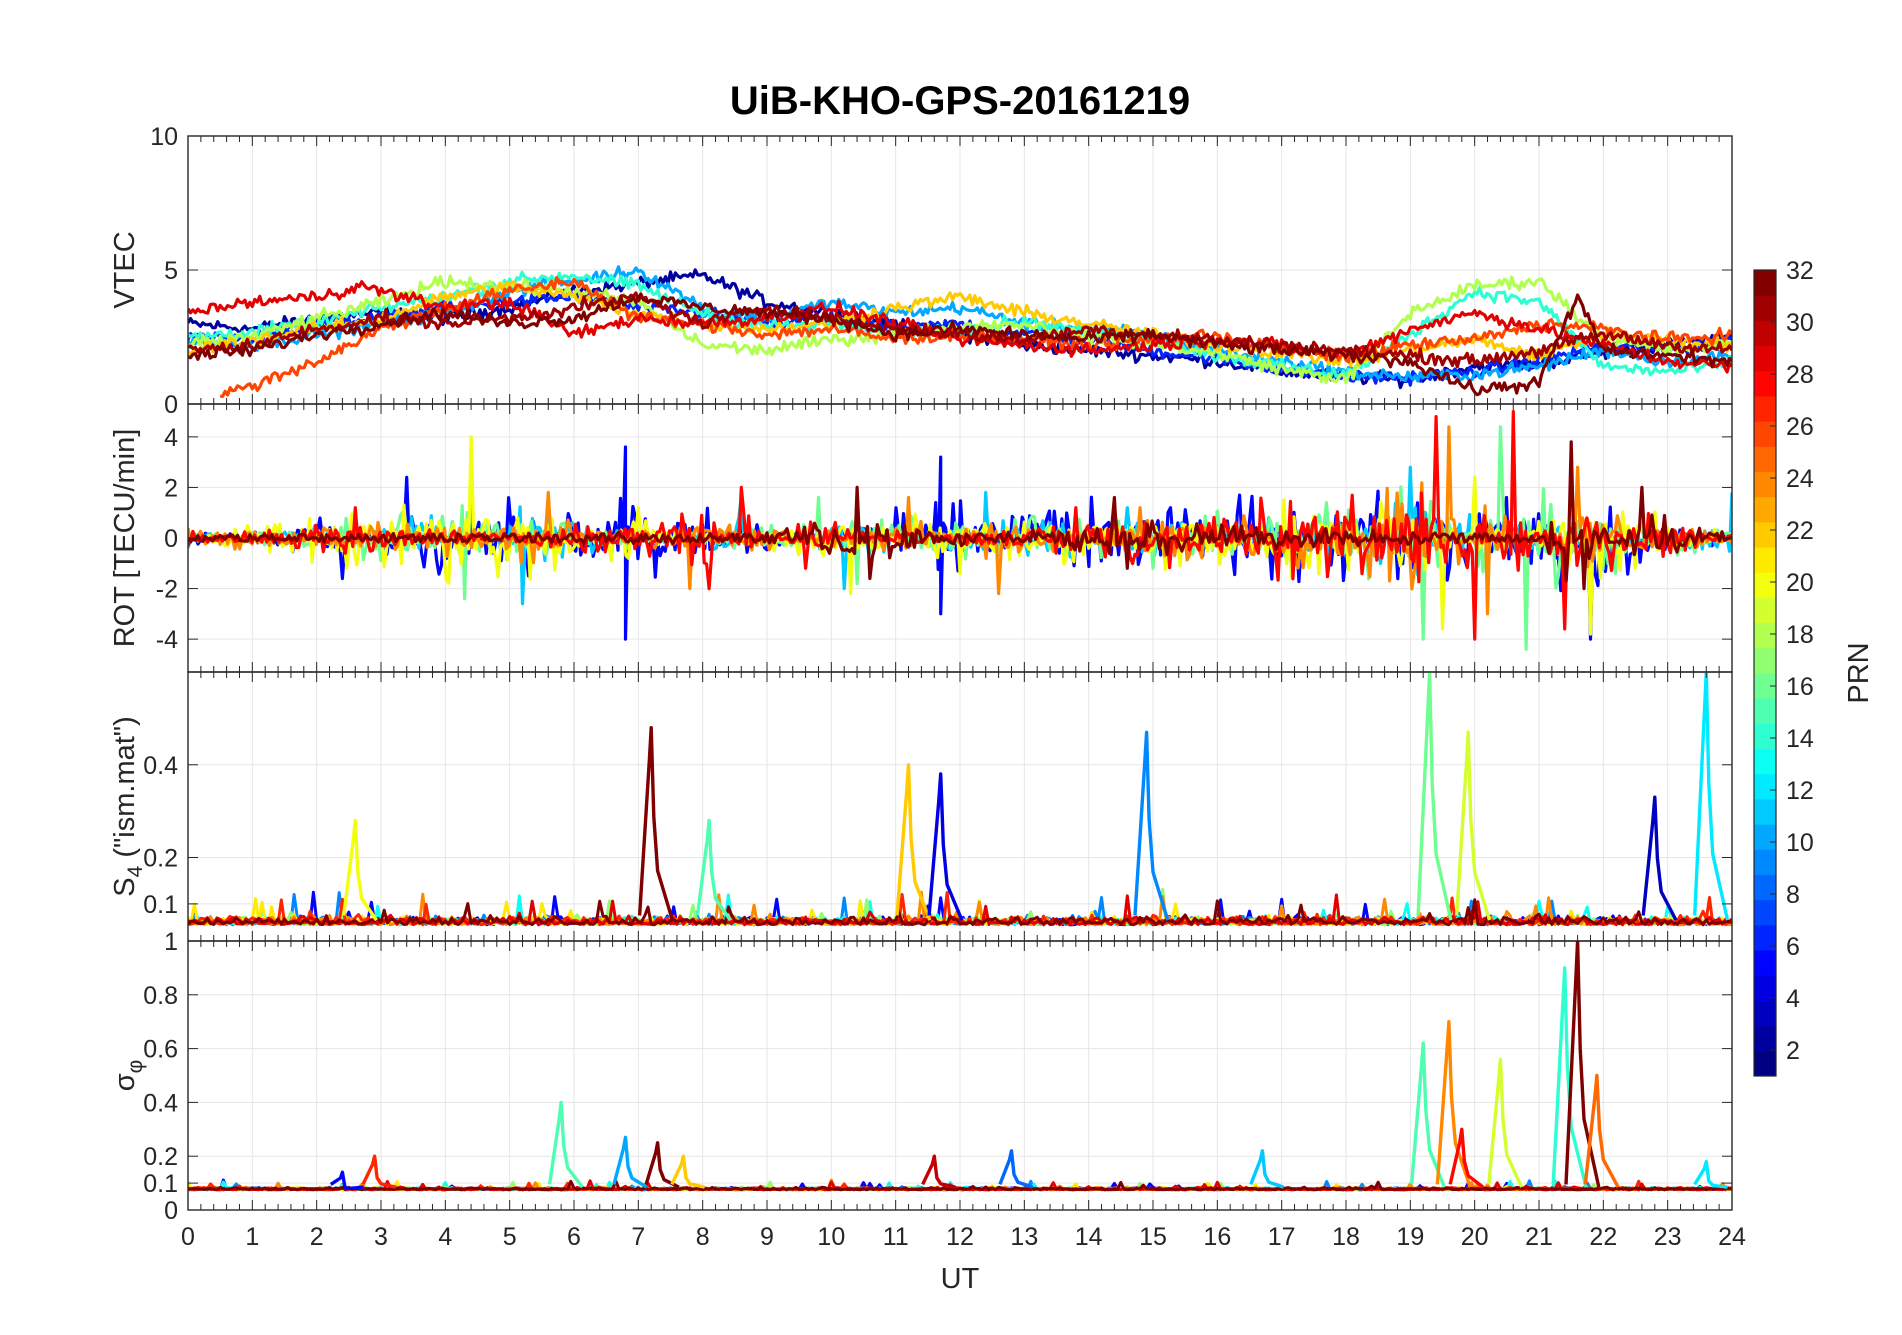 Image resolution: width=1902 pixels, height=1335 pixels. What do you see at coordinates (171, 271) in the screenshot?
I see `y-tick-label: 5` at bounding box center [171, 271].